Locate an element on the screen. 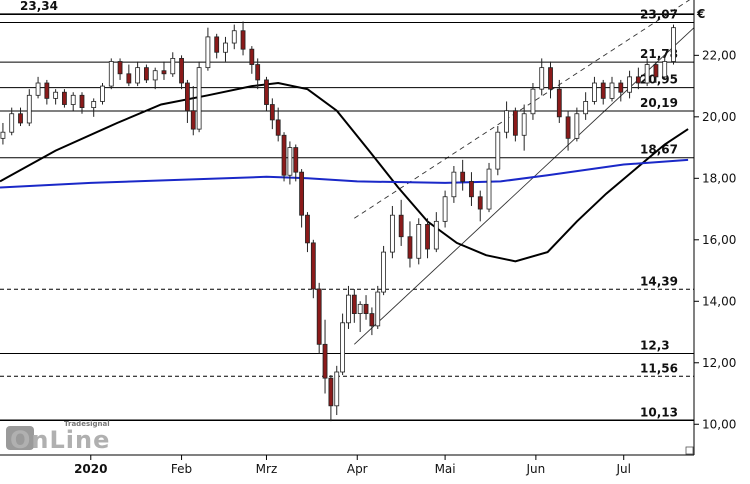 Image resolution: width=750 pixels, height=484 pixels. logo: Tradesignal® OnLine is located at coordinates (61, 436).